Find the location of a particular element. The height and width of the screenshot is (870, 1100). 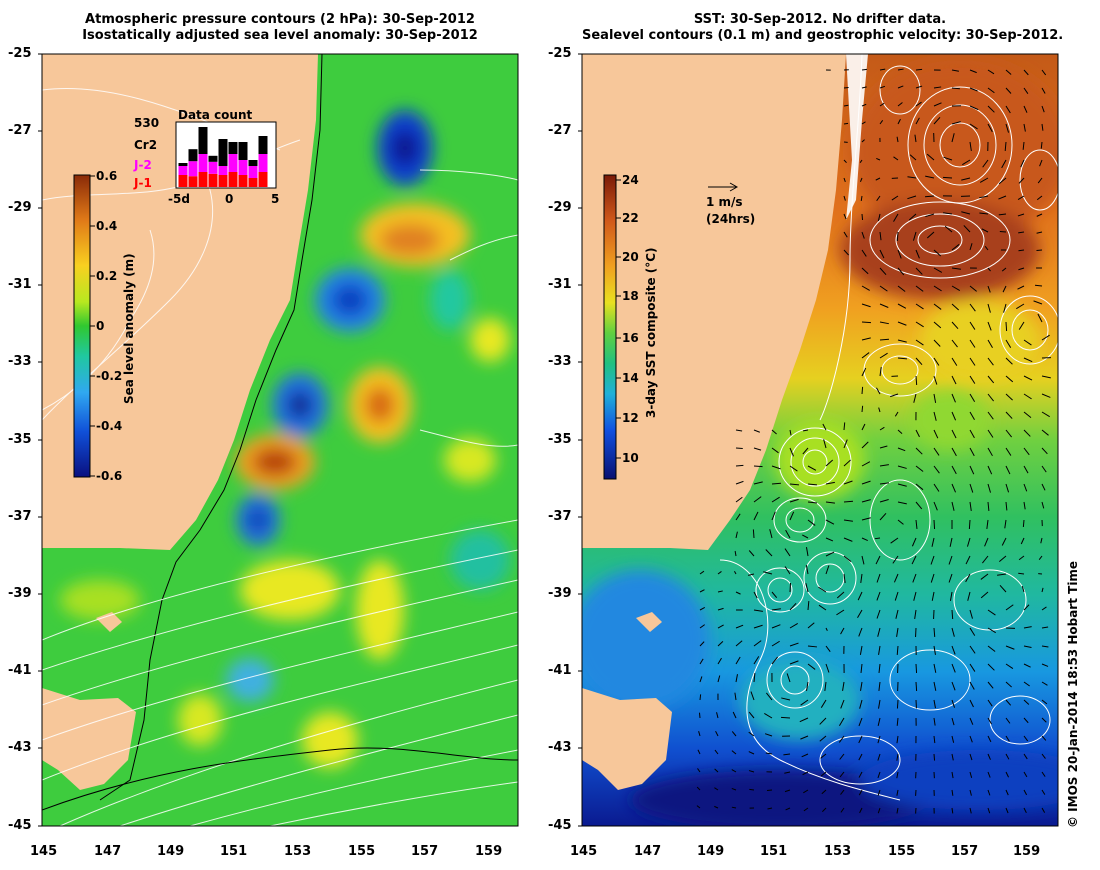

left-lat-tick: -43 is located at coordinates (20, 747).